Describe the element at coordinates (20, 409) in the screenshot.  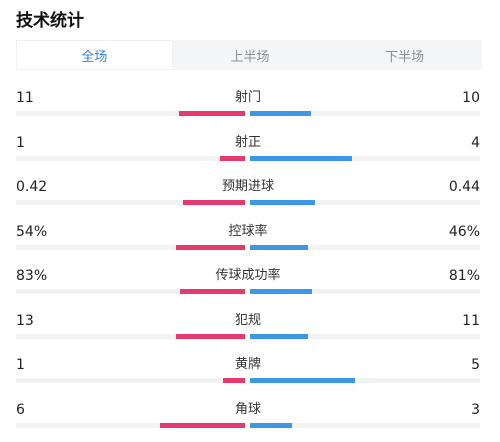
I see `home-value: 6` at that location.